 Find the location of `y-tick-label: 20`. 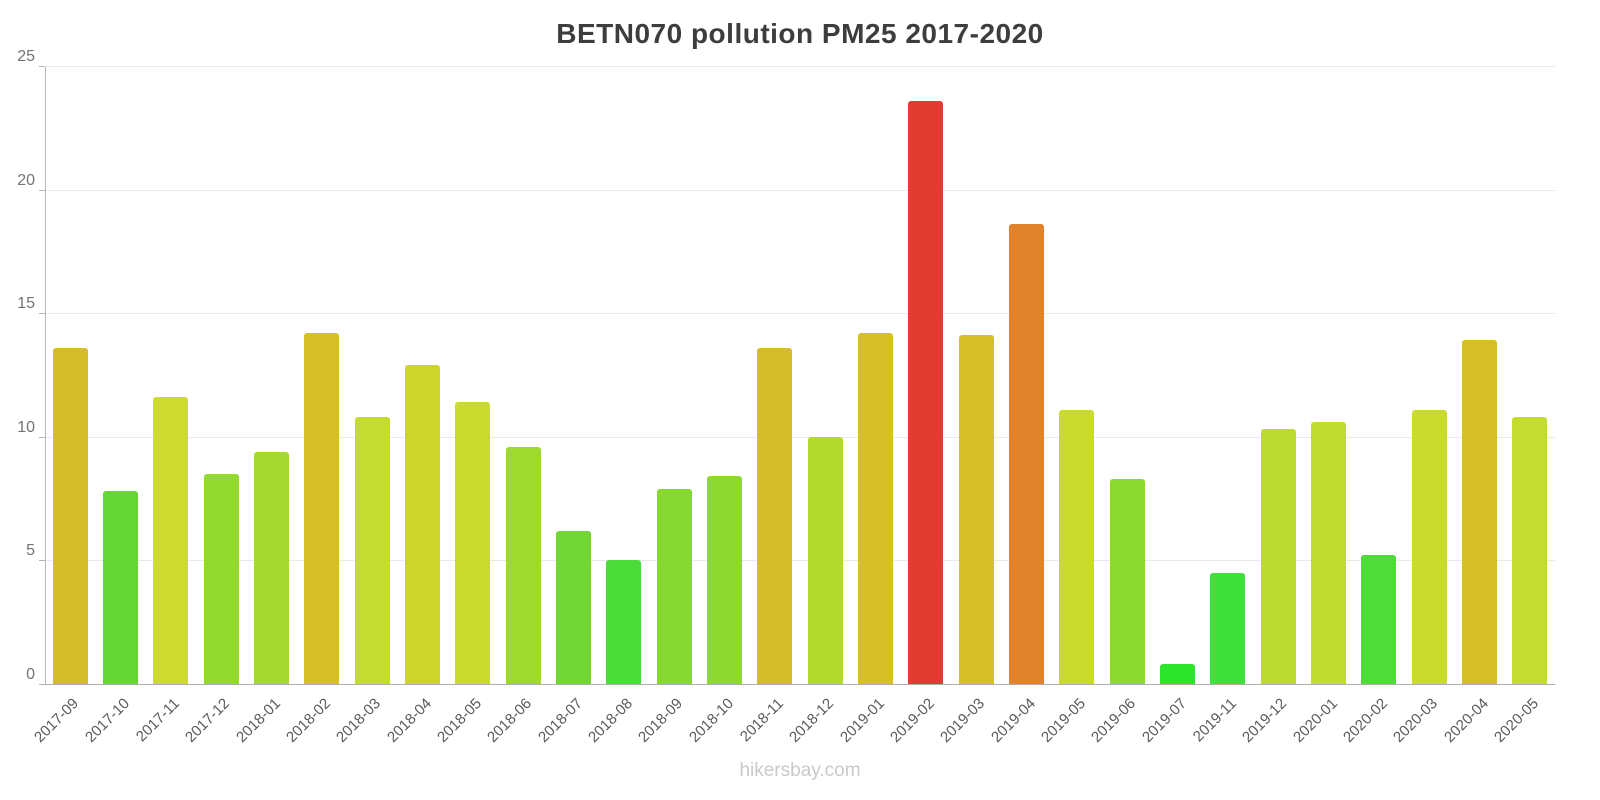

y-tick-label: 20 is located at coordinates (26, 180).